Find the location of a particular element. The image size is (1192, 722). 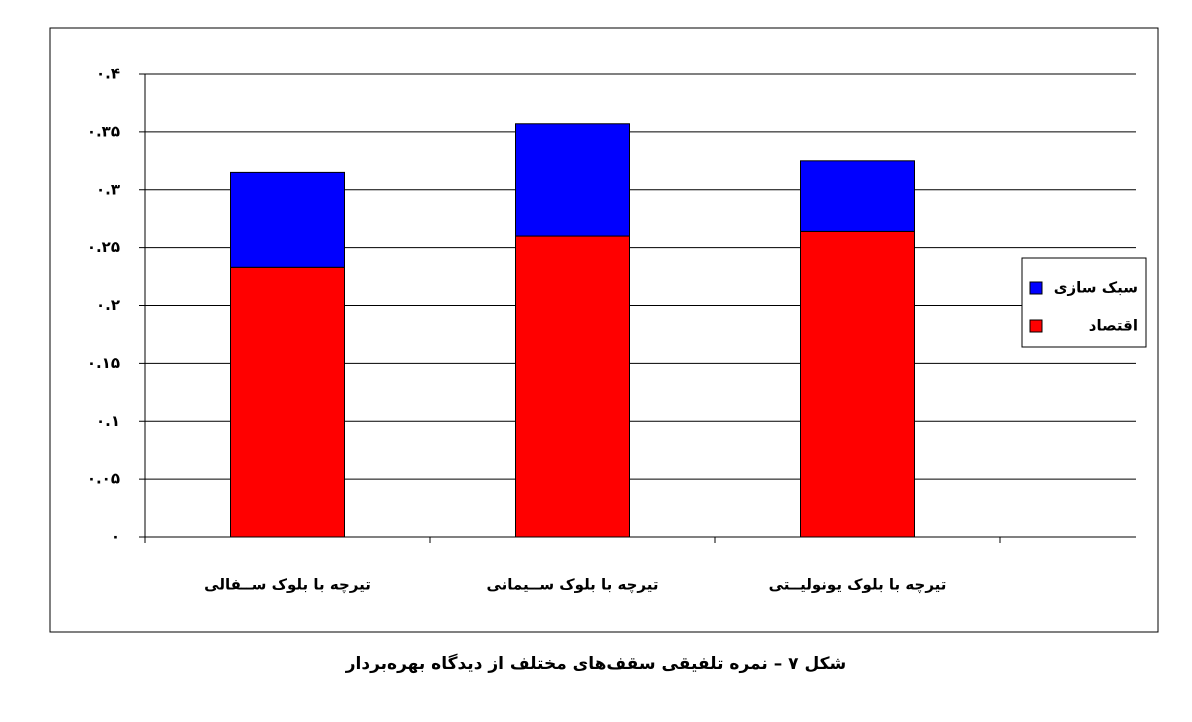

x-tick-label: تیرچه با بلوک یونولیــتی is located at coordinates (858, 585).